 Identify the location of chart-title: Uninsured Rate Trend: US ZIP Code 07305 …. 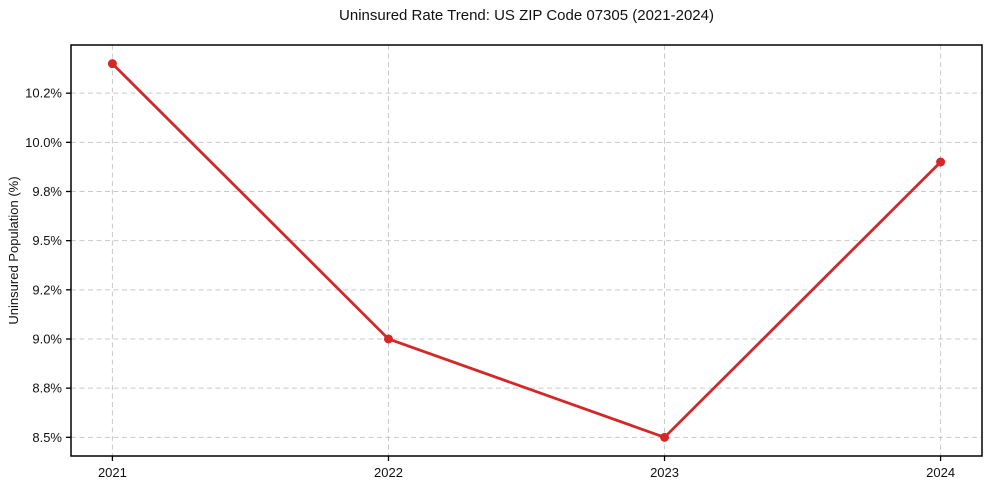
(526, 15).